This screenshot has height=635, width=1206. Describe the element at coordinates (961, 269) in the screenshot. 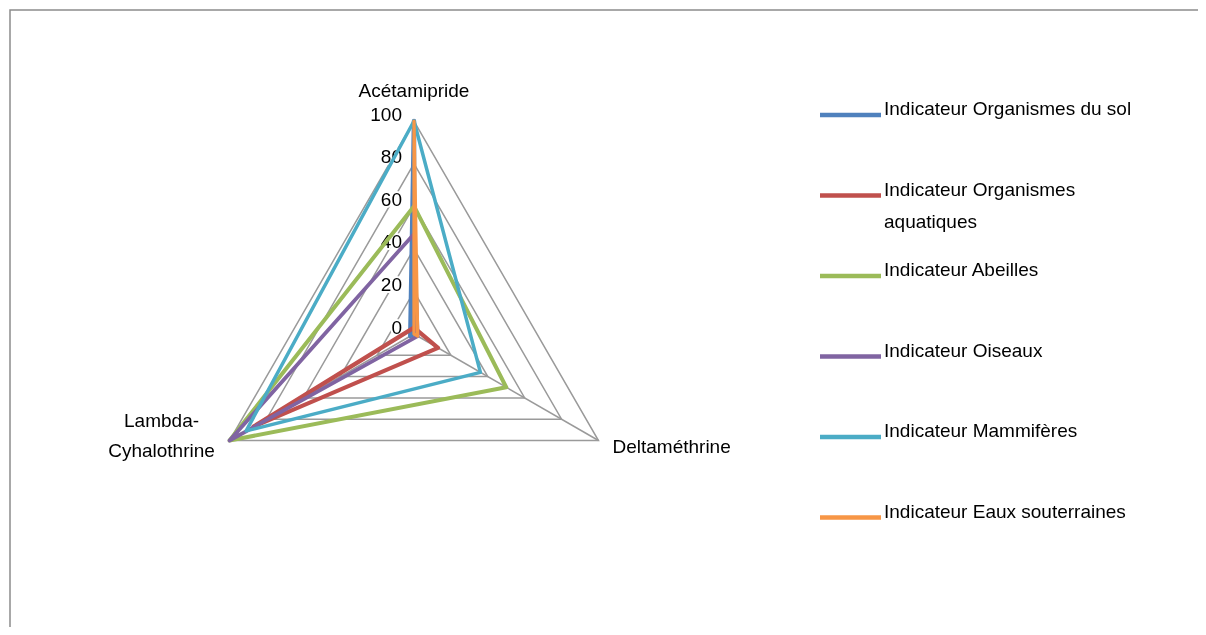

I see `legend-label: Indicateur Abeilles` at that location.